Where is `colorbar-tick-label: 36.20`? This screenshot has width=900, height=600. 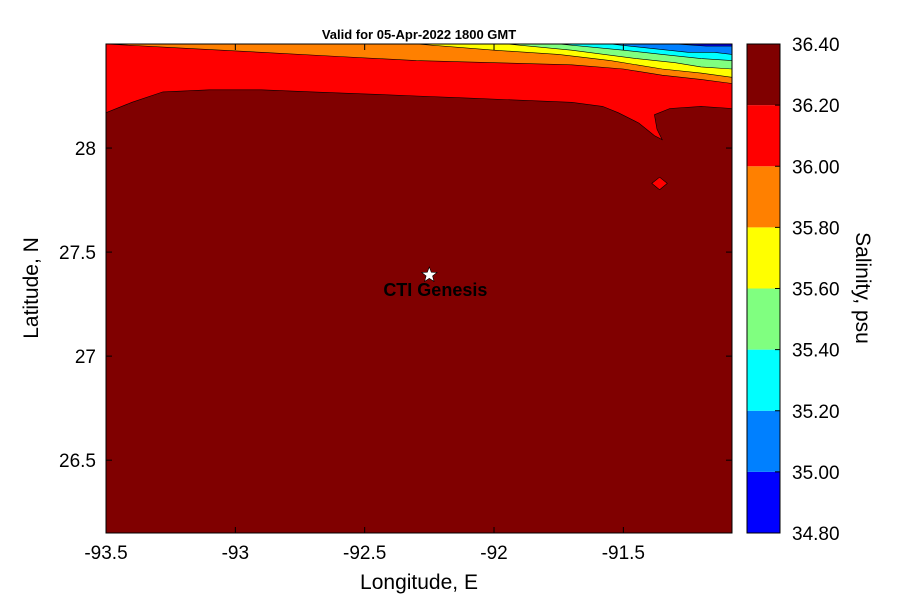
colorbar-tick-label: 36.20 is located at coordinates (816, 106).